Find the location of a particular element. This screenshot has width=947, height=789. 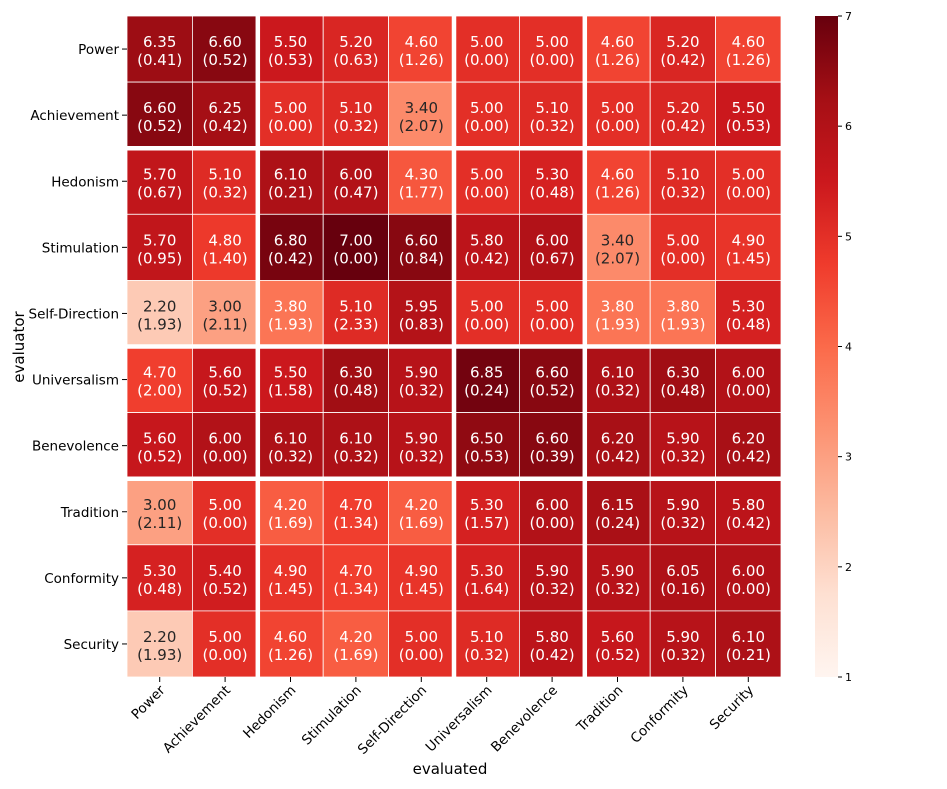

cell-value-label: 6.25 (0.42) is located at coordinates (225, 117).